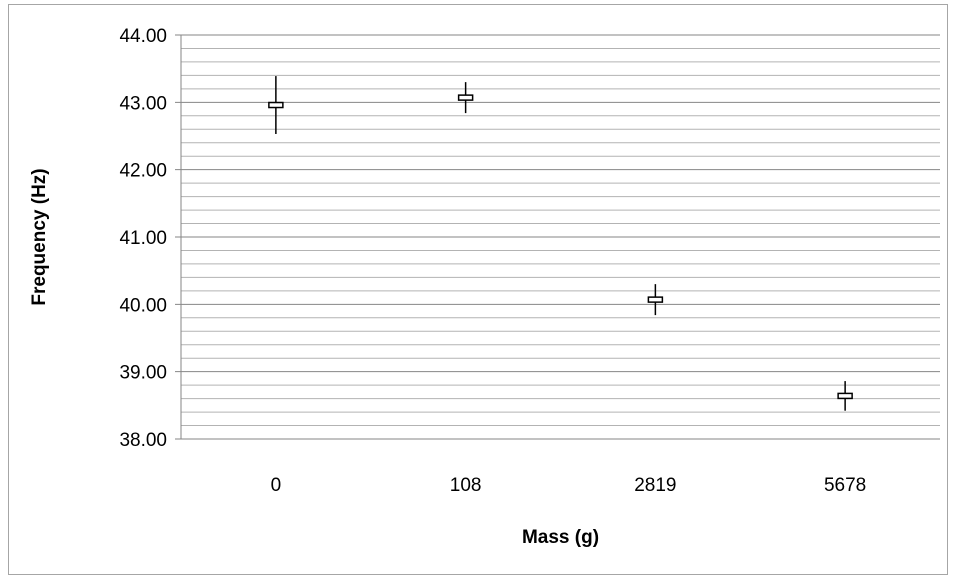  What do you see at coordinates (560, 537) in the screenshot?
I see `x-axis-title: Mass (g)` at bounding box center [560, 537].